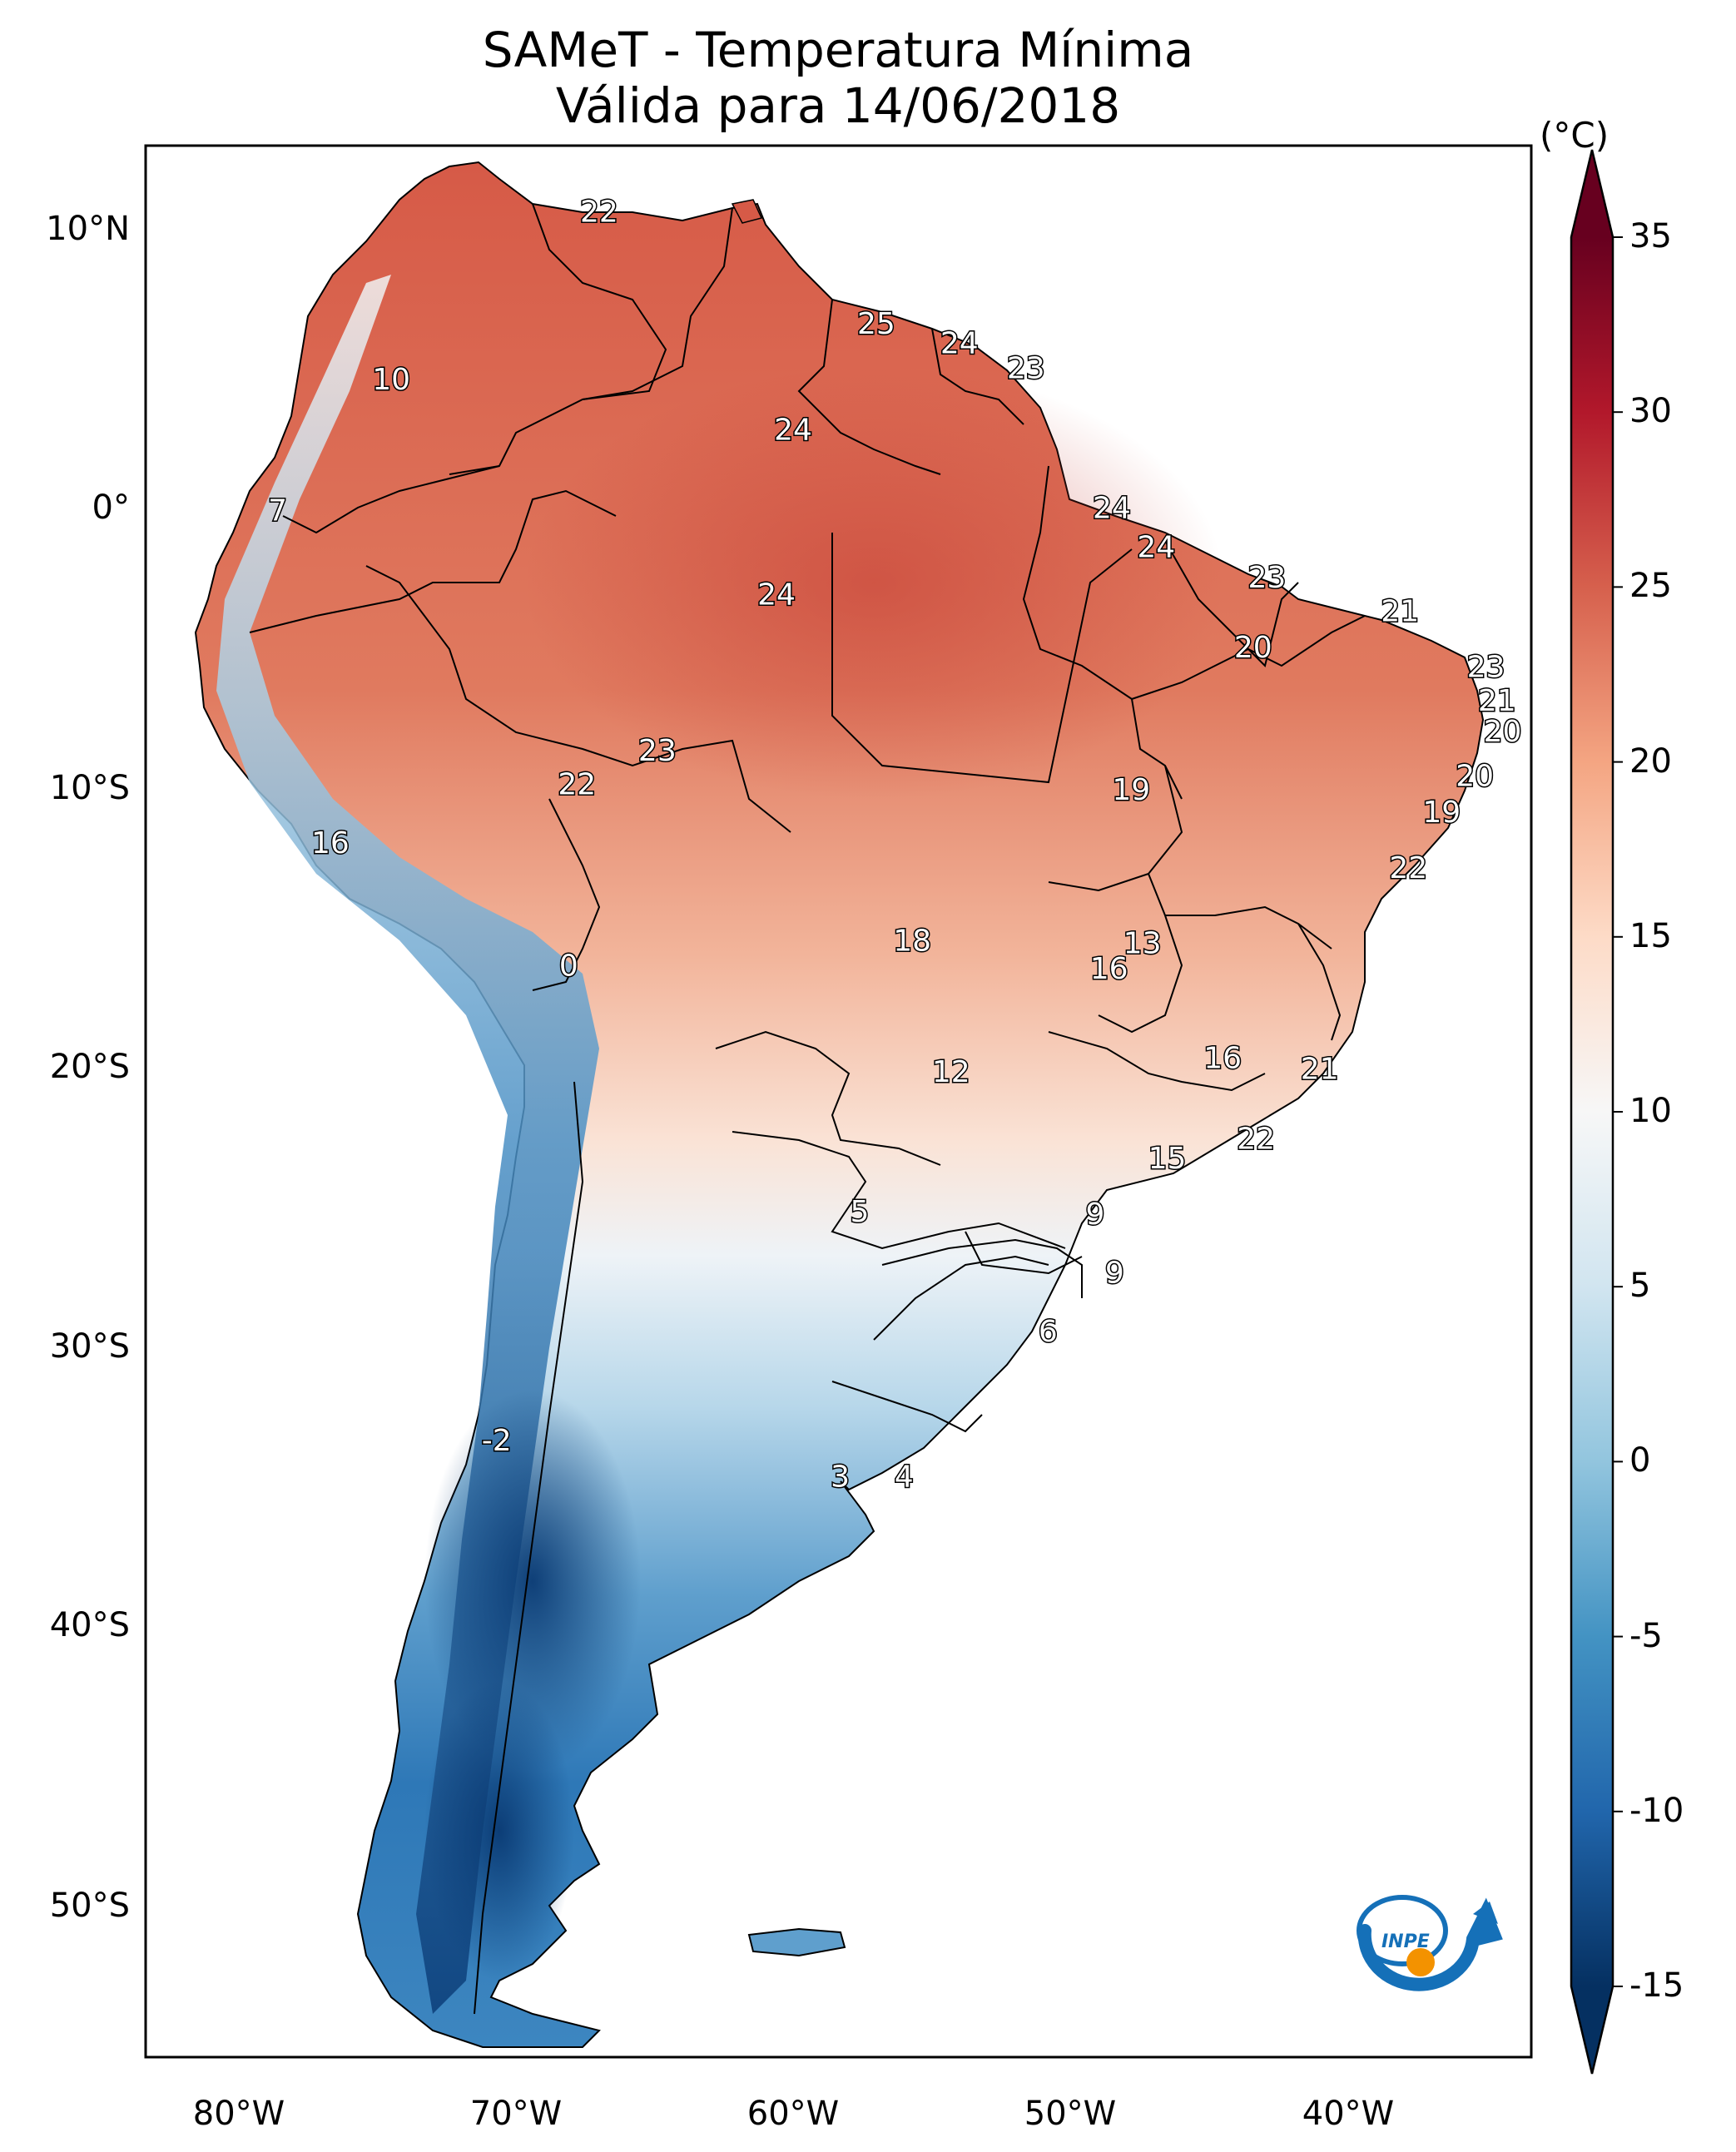  Describe the element at coordinates (89, 1067) in the screenshot. I see `lat-tick-20s: 20°S` at that location.